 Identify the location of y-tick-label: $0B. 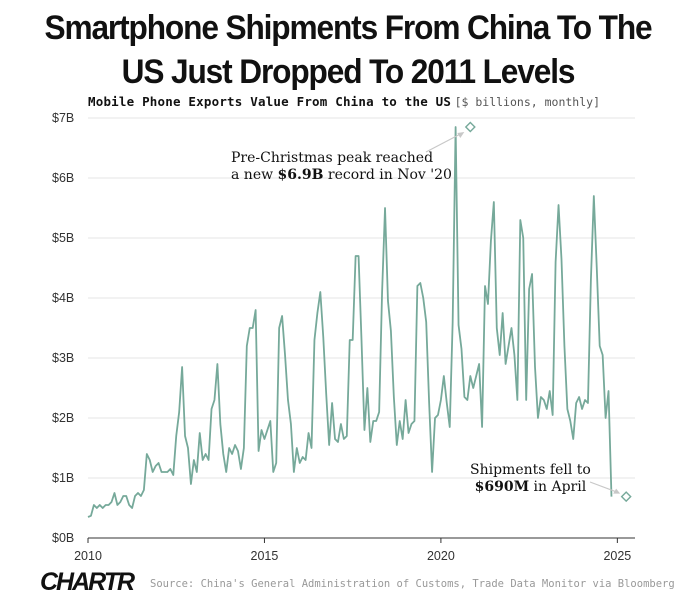
(63, 538).